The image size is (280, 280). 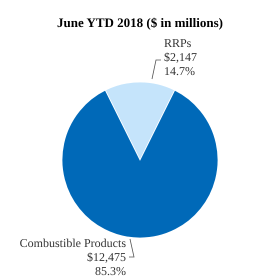 I want to click on chart-title: June YTD 2018 ($ in millions), so click(x=140, y=22).